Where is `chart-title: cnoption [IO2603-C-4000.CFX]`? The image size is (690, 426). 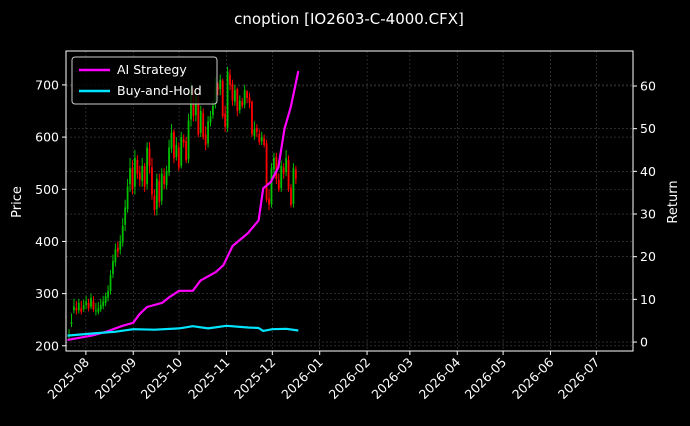
chart-title: cnoption [IO2603-C-4000.CFX] is located at coordinates (349, 19).